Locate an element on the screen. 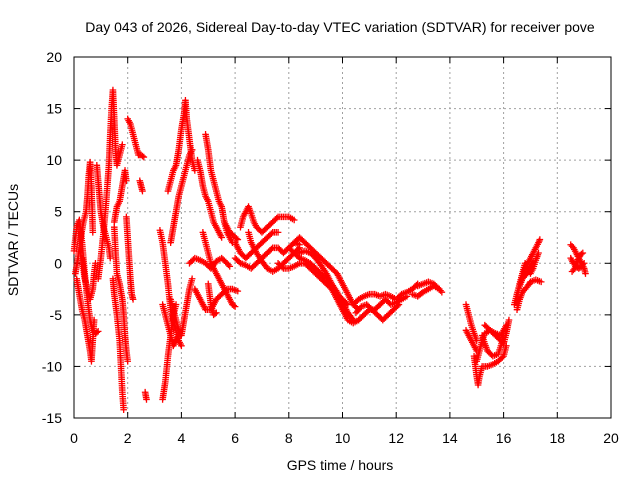 Image resolution: width=640 pixels, height=480 pixels. trace-B4 is located at coordinates (120, 294).